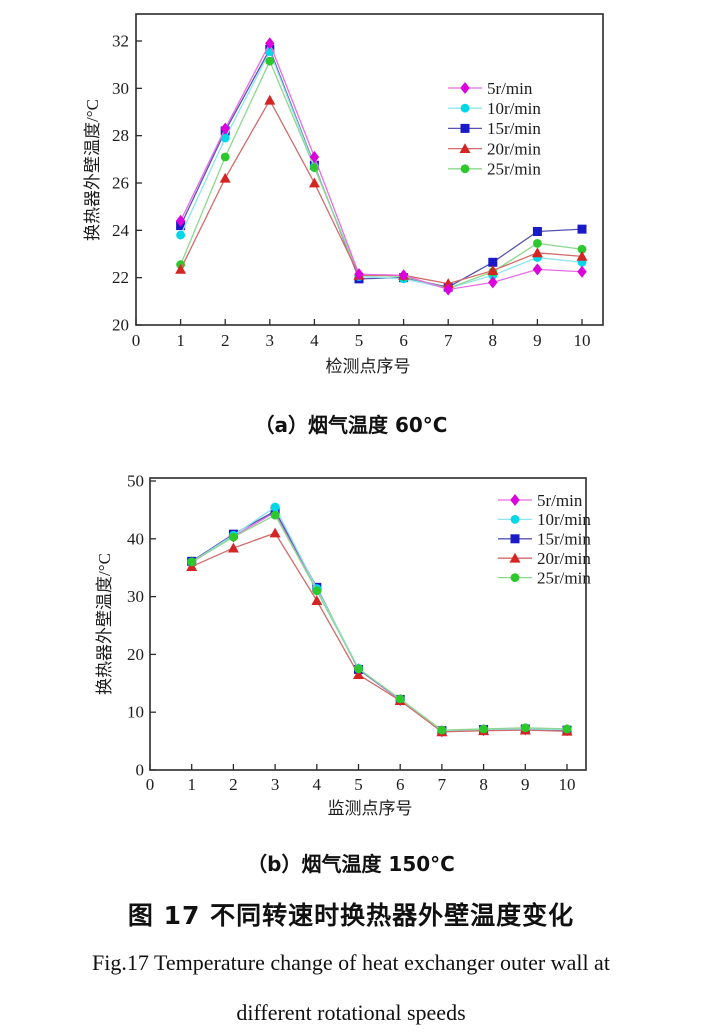 This screenshot has height=1035, width=702. Describe the element at coordinates (351, 915) in the screenshot. I see `figure-title-chinese: 图 17 不同转速时换热器外壁温度变化` at that location.